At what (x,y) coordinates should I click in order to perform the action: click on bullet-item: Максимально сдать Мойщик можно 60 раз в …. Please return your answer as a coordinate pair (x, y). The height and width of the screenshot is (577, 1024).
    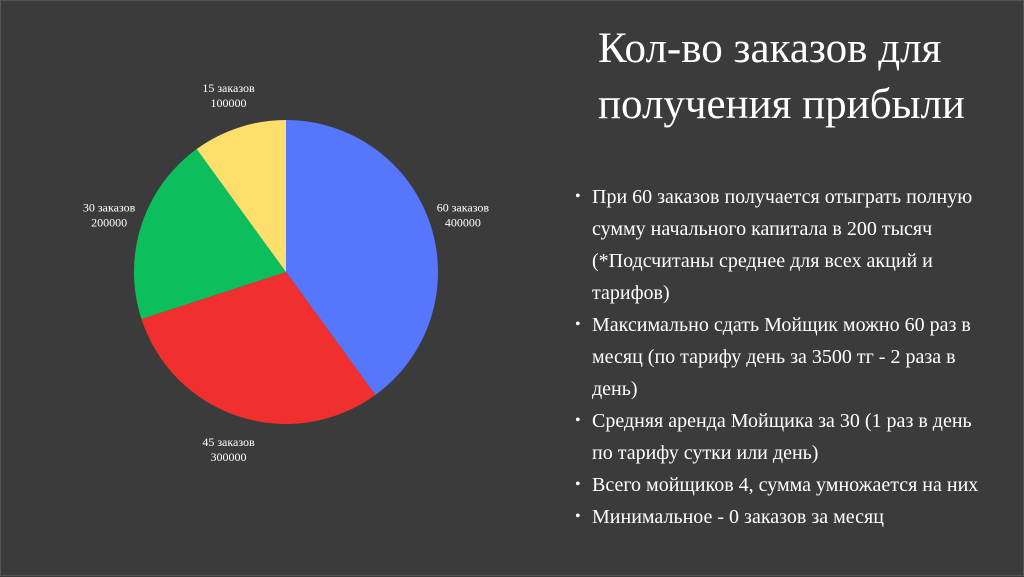
    Looking at the image, I should click on (785, 357).